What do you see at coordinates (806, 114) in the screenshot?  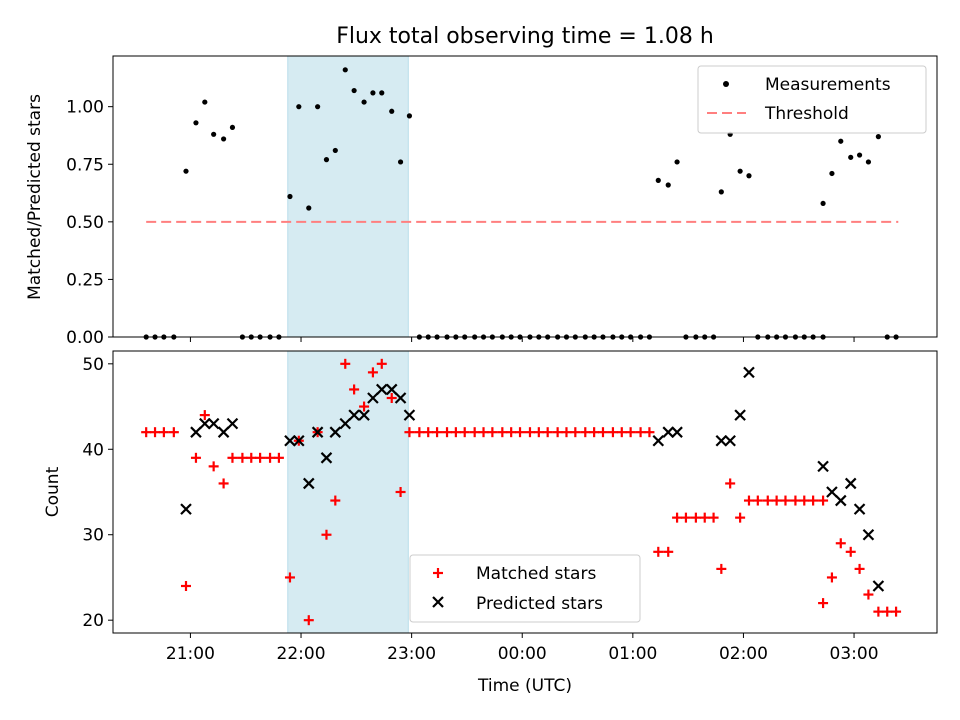 I see `legend-threshold-label: Threshold` at bounding box center [806, 114].